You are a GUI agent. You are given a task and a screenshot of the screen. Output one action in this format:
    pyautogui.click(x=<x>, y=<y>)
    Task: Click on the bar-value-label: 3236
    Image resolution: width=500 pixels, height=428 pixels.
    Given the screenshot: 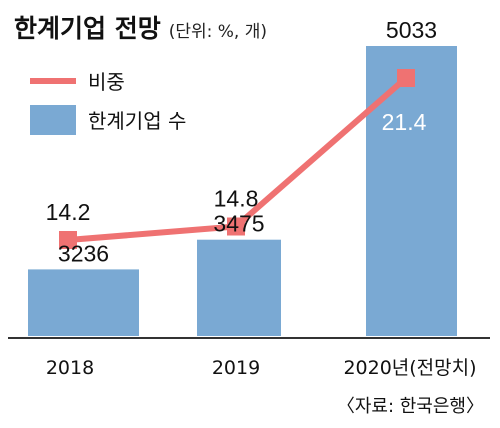 What is the action you would take?
    pyautogui.click(x=83, y=253)
    